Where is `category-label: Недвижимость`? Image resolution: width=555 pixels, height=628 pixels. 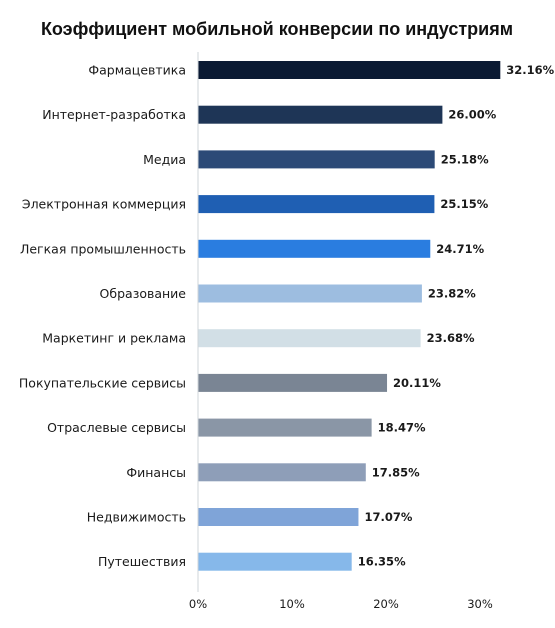
category-label: Недвижимость is located at coordinates (136, 517).